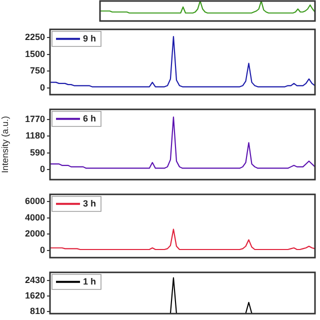  I want to click on legend-label: 1 h, so click(89, 281).